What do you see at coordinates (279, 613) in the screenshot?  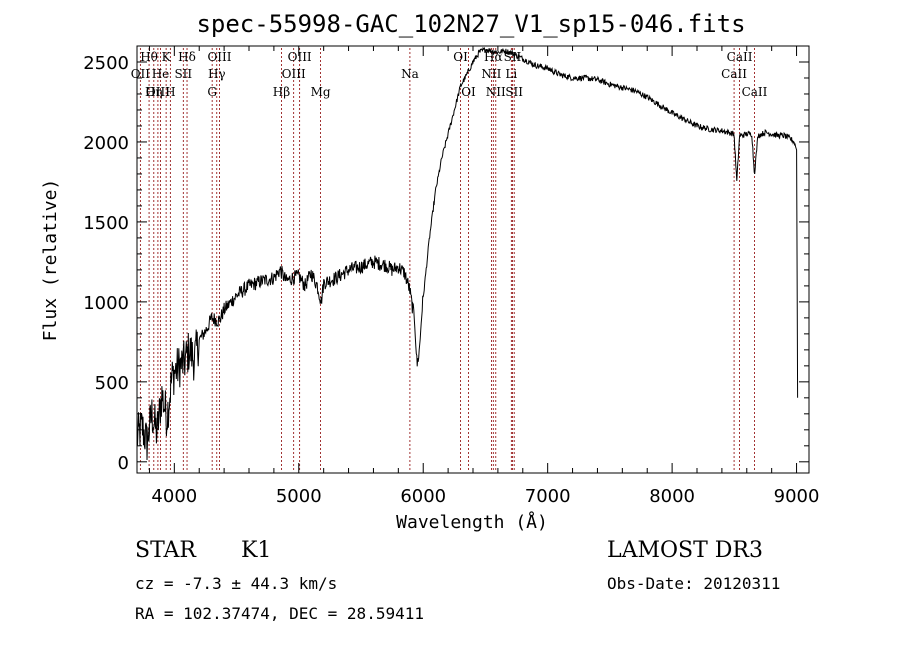 I see `ra-dec-coordinates: RA = 102.37474, DEC = 28.59411` at bounding box center [279, 613].